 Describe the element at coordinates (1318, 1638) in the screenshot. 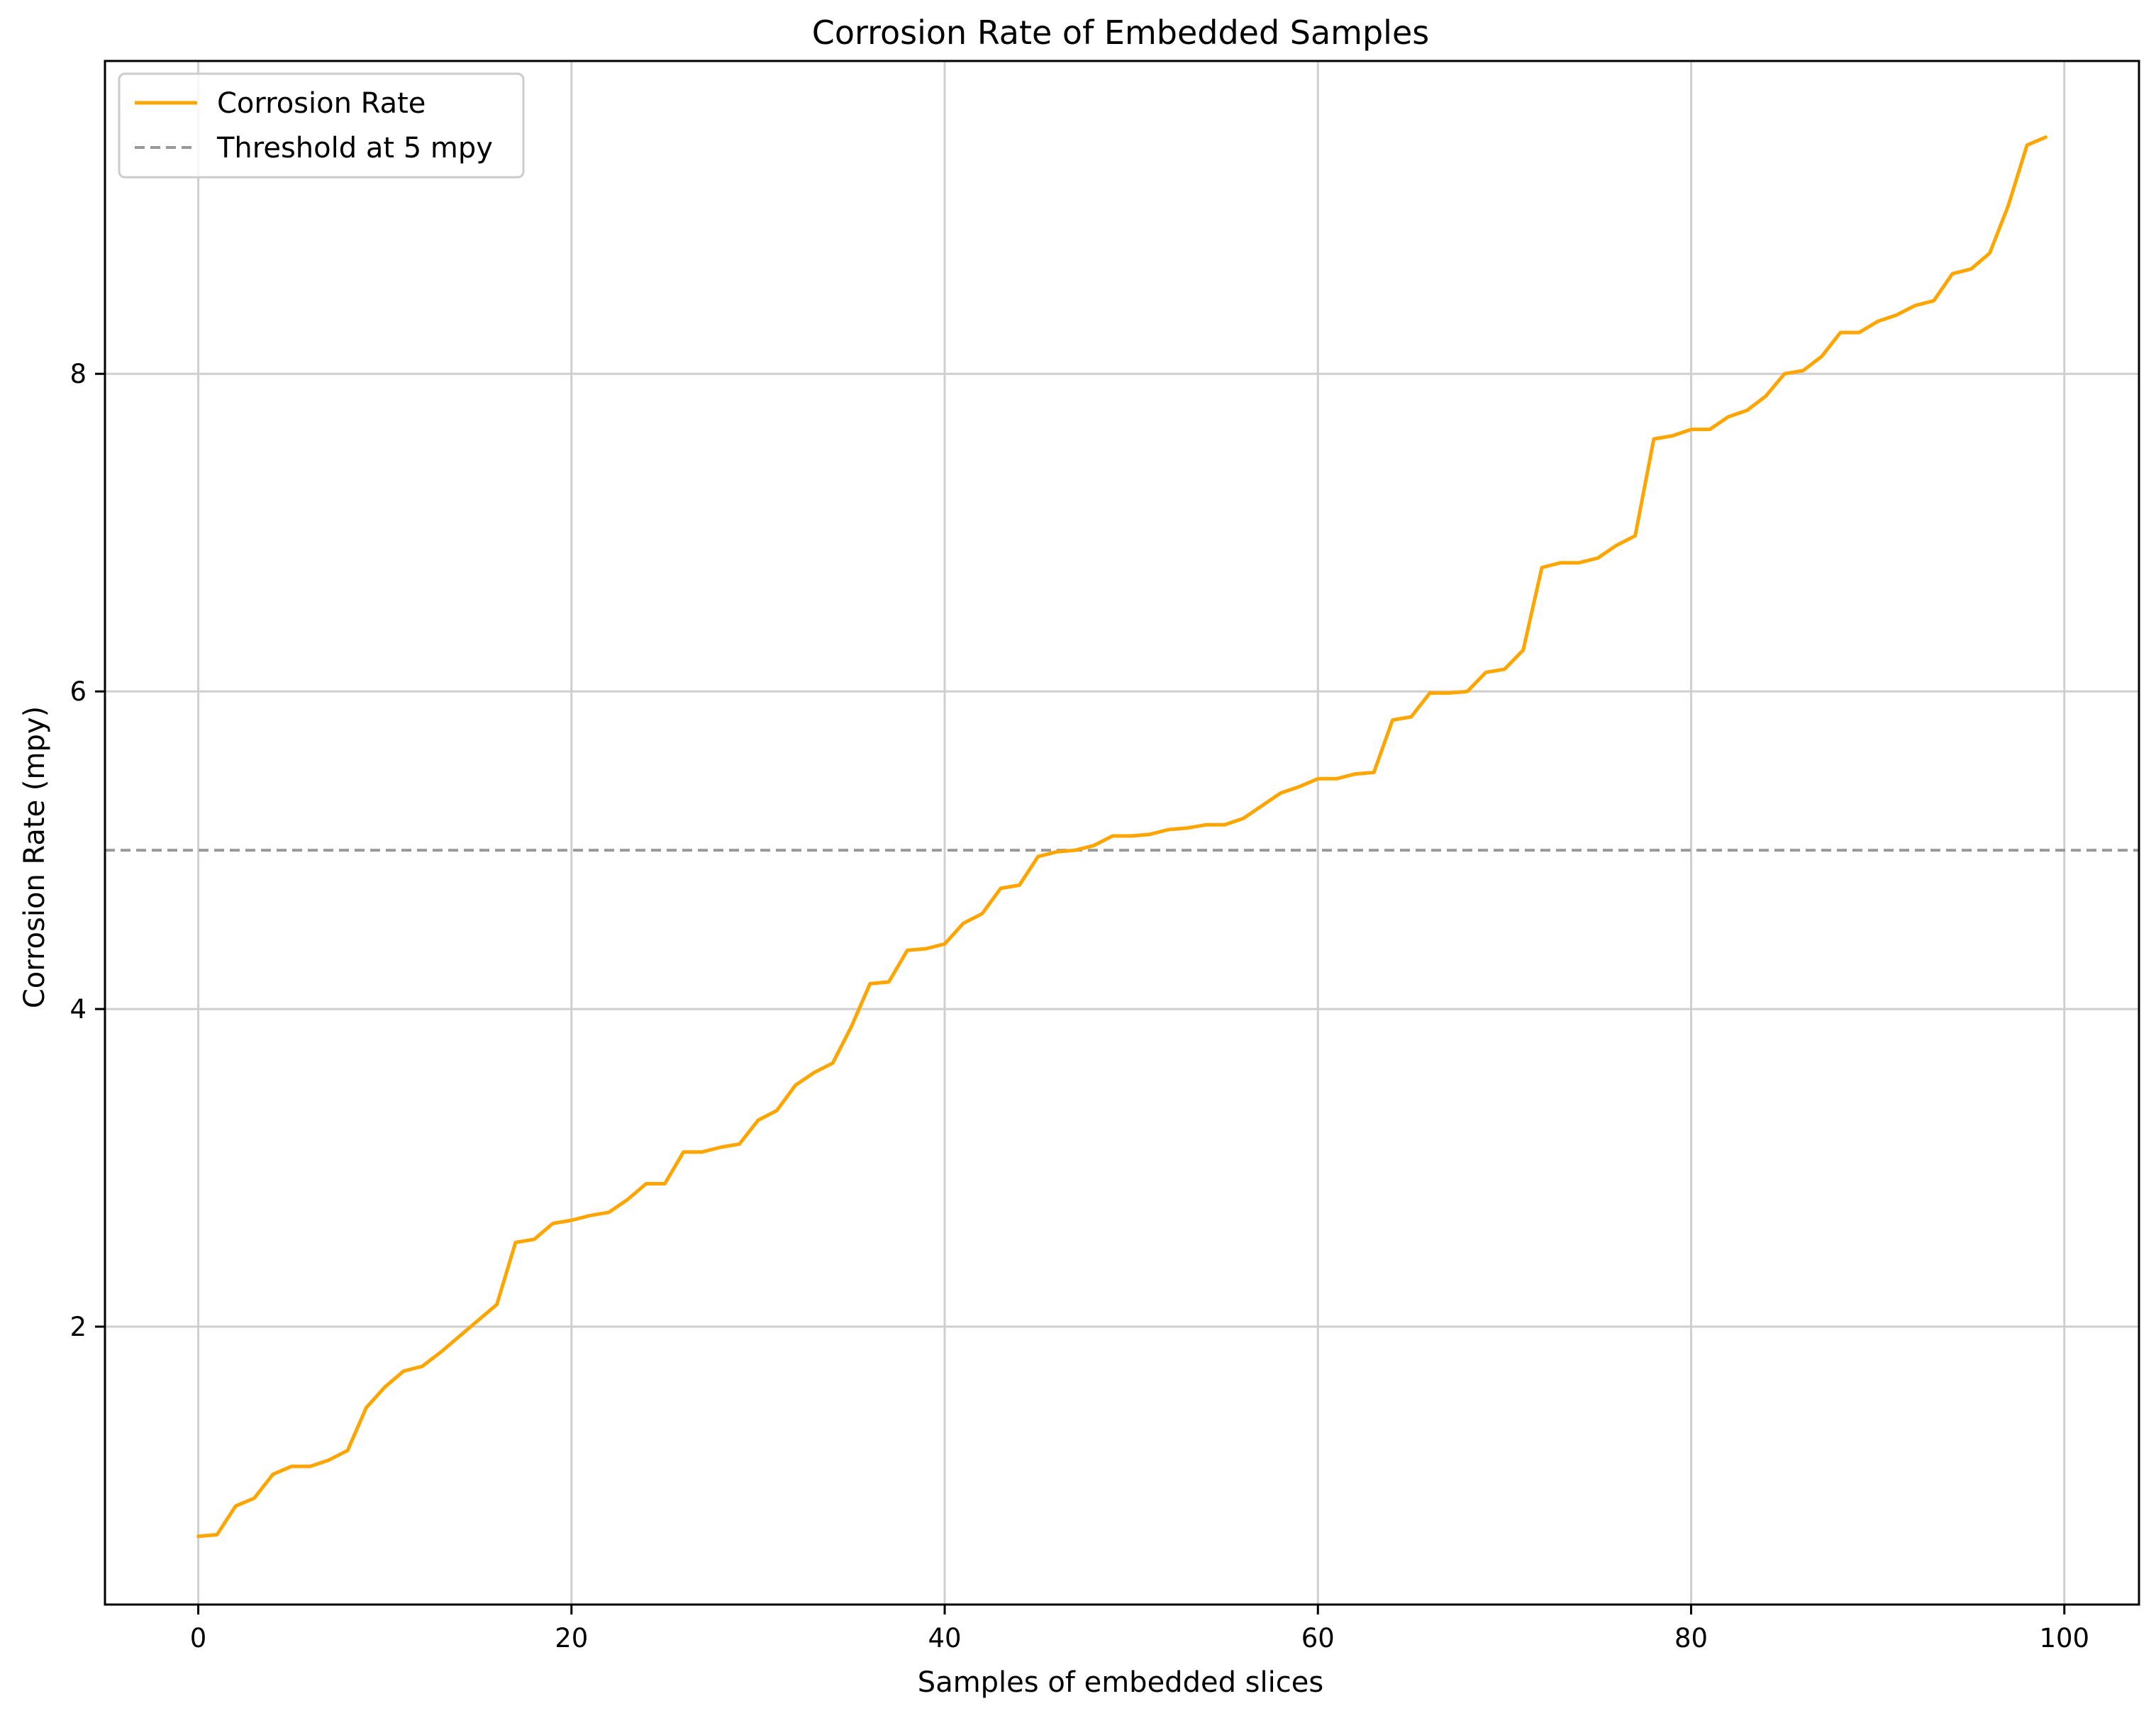

I see `x-tick-label: 60` at that location.